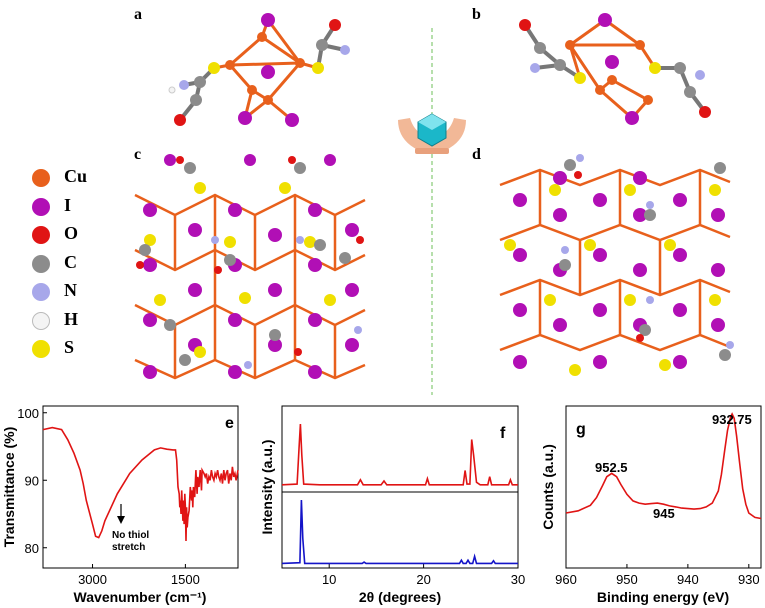 This screenshot has width=765, height=608. I want to click on panel-letter-g: g, so click(581, 429).